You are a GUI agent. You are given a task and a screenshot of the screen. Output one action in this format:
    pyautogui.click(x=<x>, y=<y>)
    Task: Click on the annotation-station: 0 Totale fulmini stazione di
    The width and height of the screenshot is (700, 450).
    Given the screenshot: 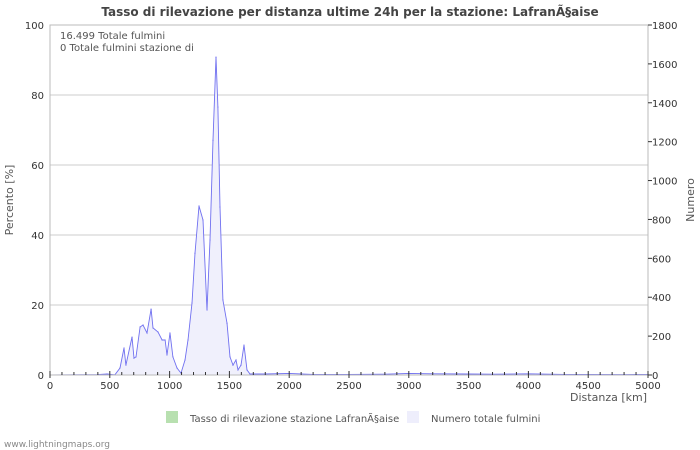 What is the action you would take?
    pyautogui.click(x=127, y=48)
    